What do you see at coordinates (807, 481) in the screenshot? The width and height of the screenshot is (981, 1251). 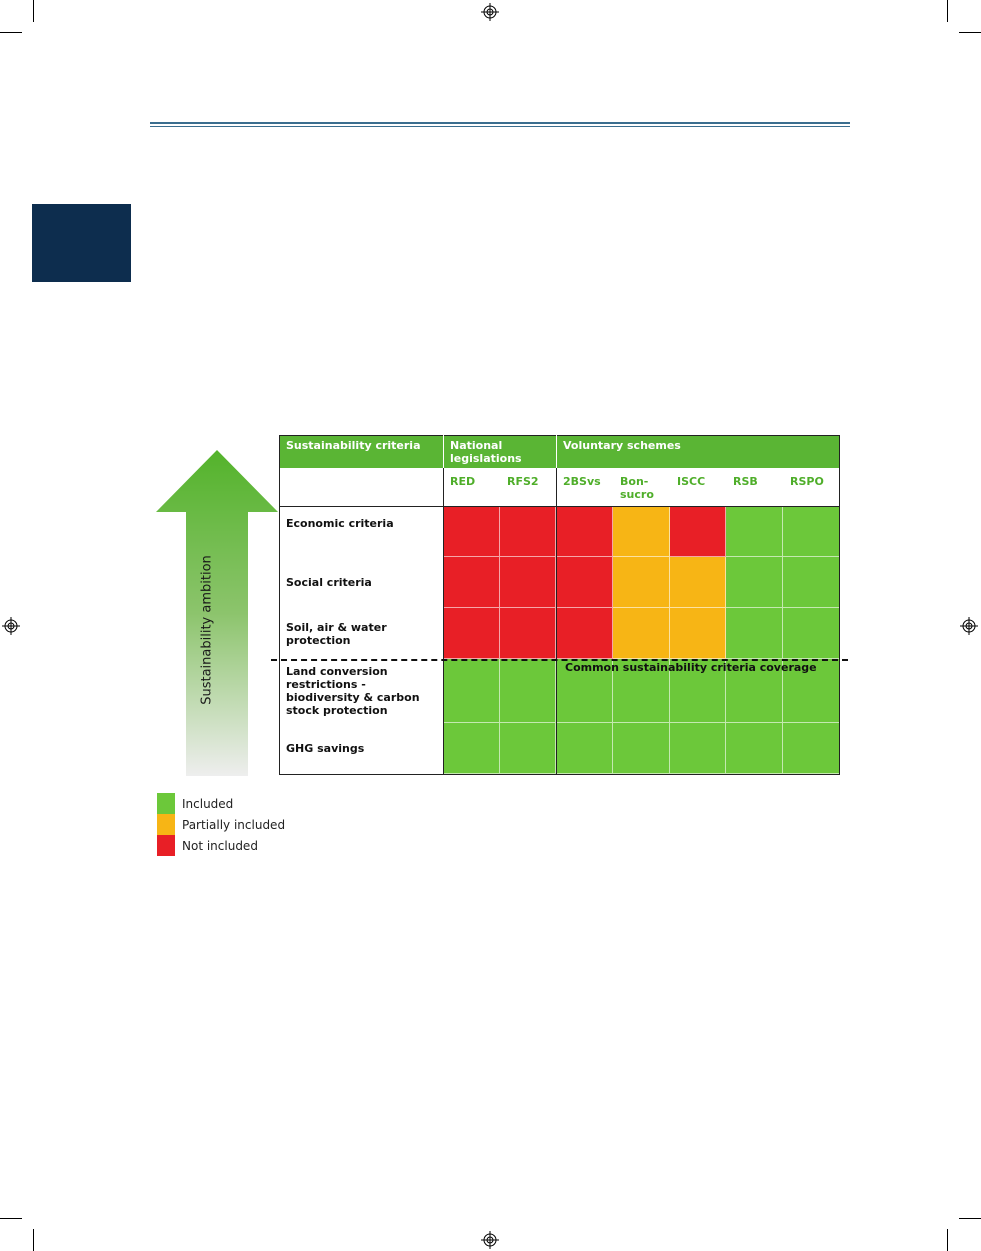 I see `column-header: RSPO` at bounding box center [807, 481].